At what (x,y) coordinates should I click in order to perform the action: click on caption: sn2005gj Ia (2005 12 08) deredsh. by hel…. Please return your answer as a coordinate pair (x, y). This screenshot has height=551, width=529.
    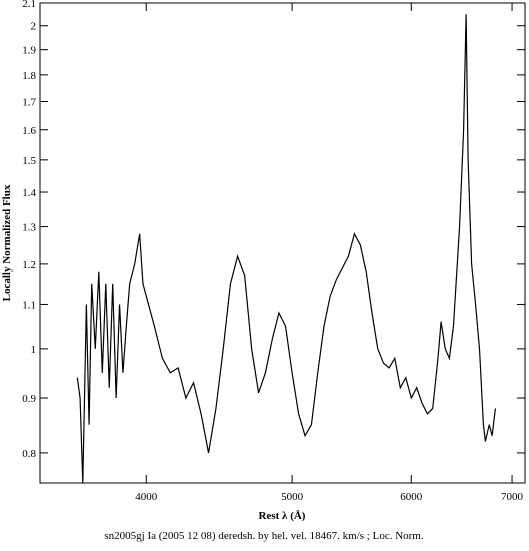
    Looking at the image, I should click on (264, 536).